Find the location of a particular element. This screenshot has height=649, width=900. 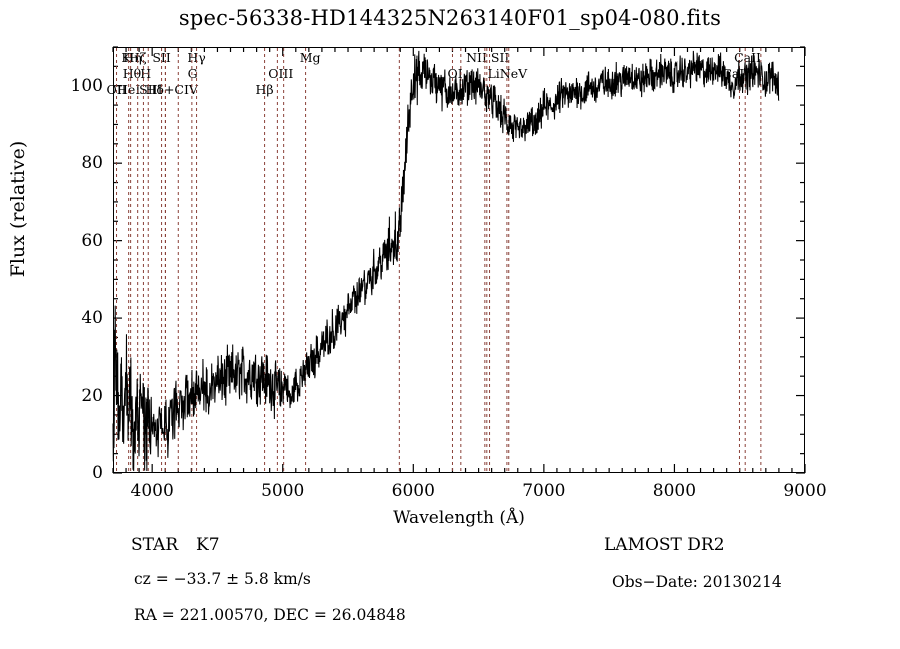

spectral-line-label: Hγ is located at coordinates (196, 57).